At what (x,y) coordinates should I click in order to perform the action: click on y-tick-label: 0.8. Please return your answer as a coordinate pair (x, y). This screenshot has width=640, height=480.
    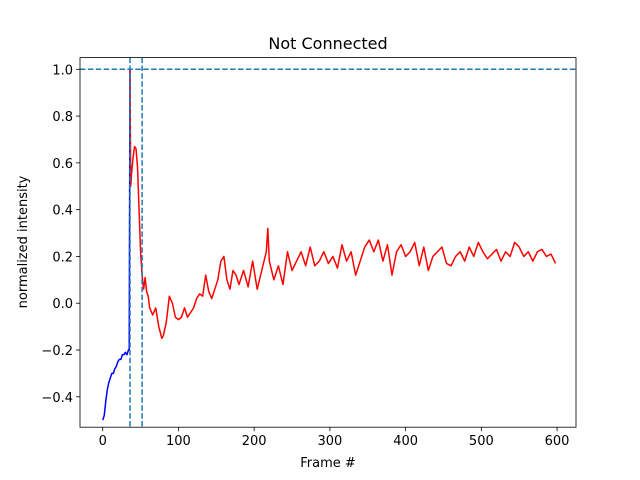
    Looking at the image, I should click on (62, 117).